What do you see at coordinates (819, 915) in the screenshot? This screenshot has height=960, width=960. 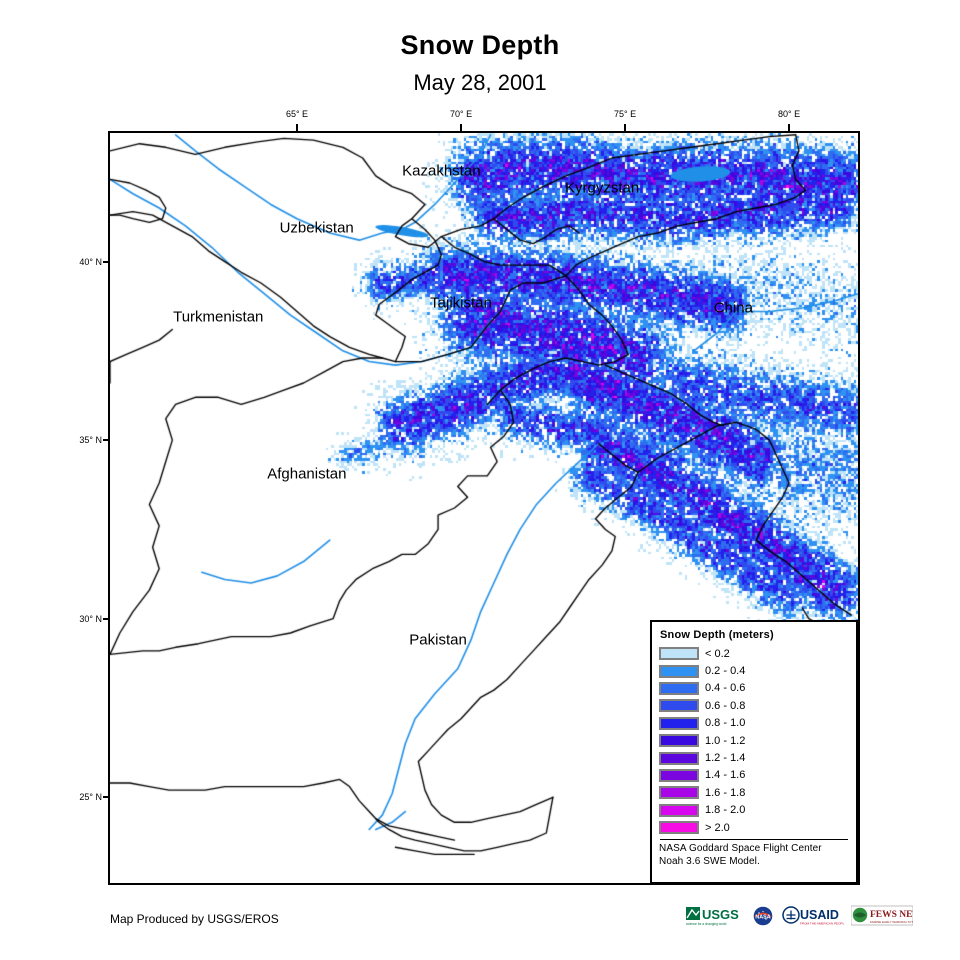 I see `svg-text: USAID` at bounding box center [819, 915].